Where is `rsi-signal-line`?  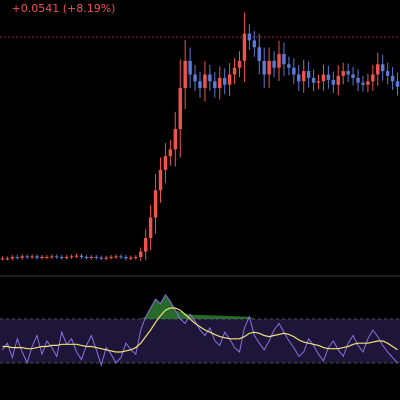 rsi-signal-line is located at coordinates (200, 330).